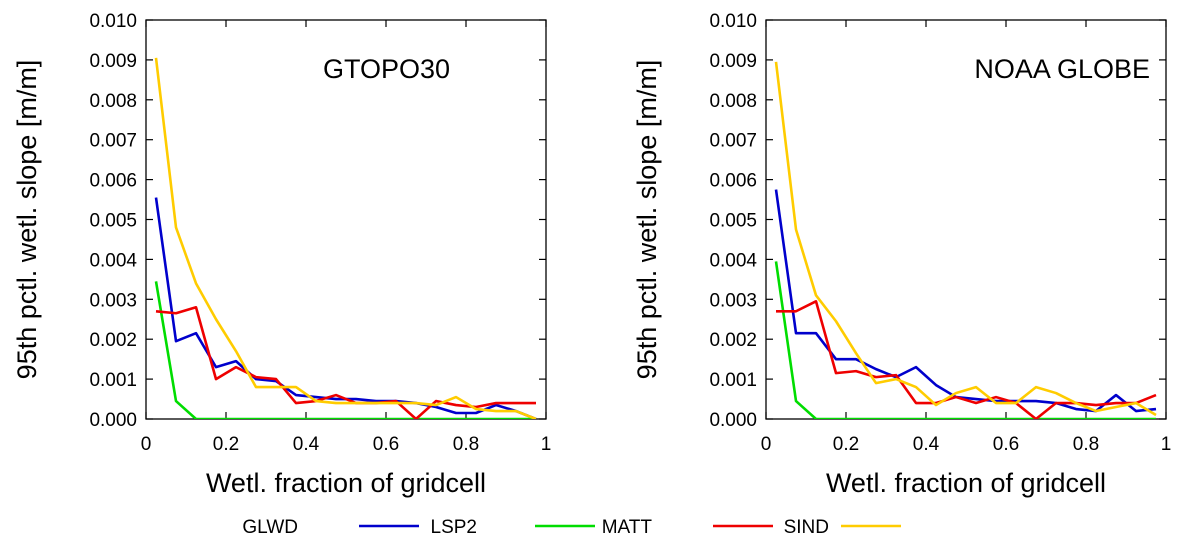 The width and height of the screenshot is (1177, 554). Describe the element at coordinates (454, 527) in the screenshot. I see `legend-label: LSP2` at that location.